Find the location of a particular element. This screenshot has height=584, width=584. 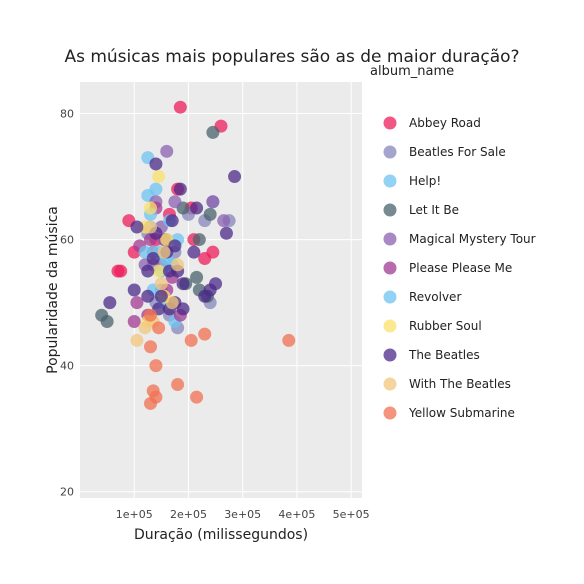

y-tick-label: 60 is located at coordinates (67, 240).